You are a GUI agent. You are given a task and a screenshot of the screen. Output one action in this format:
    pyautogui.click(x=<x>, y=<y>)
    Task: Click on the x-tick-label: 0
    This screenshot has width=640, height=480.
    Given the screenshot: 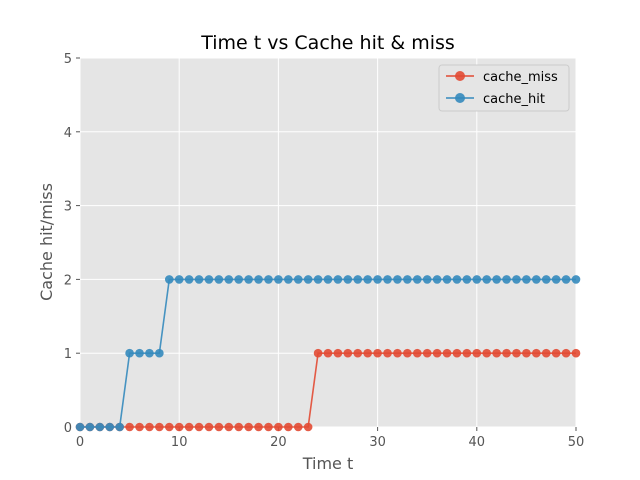 What is the action you would take?
    pyautogui.click(x=80, y=442)
    